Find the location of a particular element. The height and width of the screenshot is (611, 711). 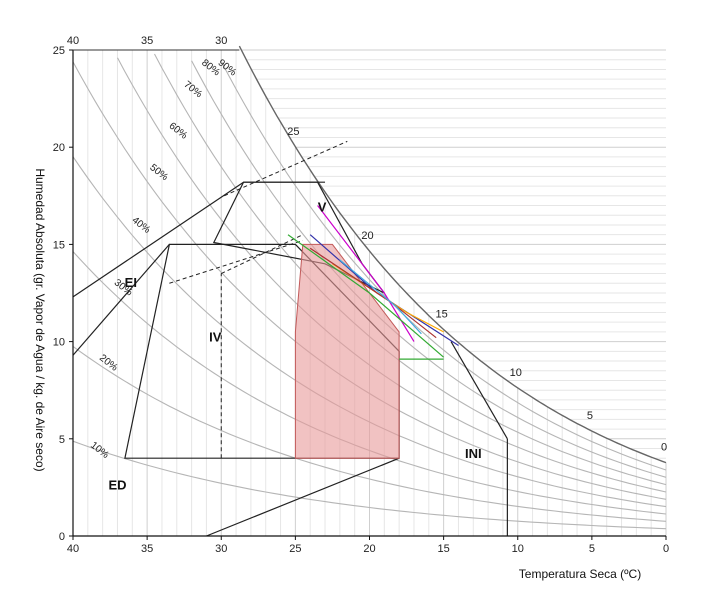

saturation-temp-label: 0 is located at coordinates (664, 448).